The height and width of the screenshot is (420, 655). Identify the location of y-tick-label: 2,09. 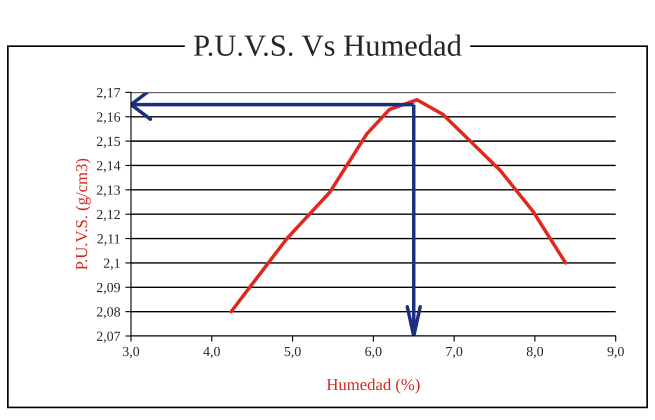
(108, 288).